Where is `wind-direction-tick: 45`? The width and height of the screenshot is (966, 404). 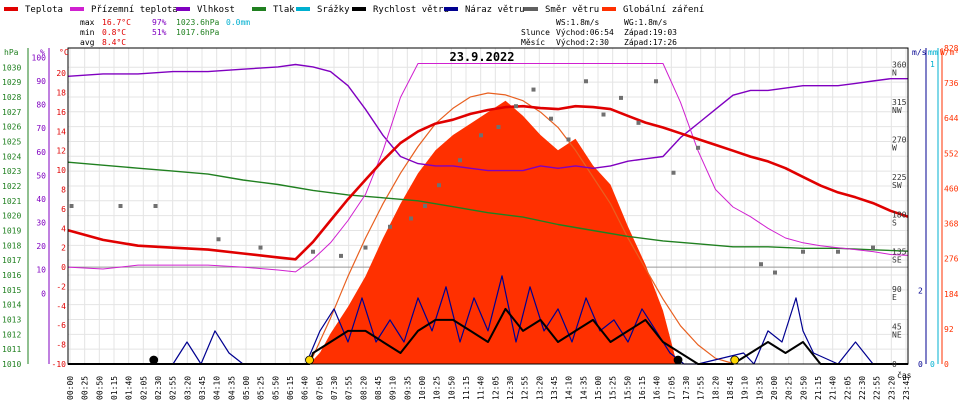
wind-direction-tick: 45 is located at coordinates (897, 327).